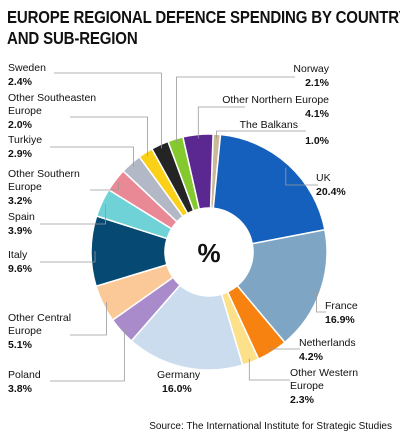 The width and height of the screenshot is (400, 442). I want to click on value-uk: 20.4%, so click(331, 192).